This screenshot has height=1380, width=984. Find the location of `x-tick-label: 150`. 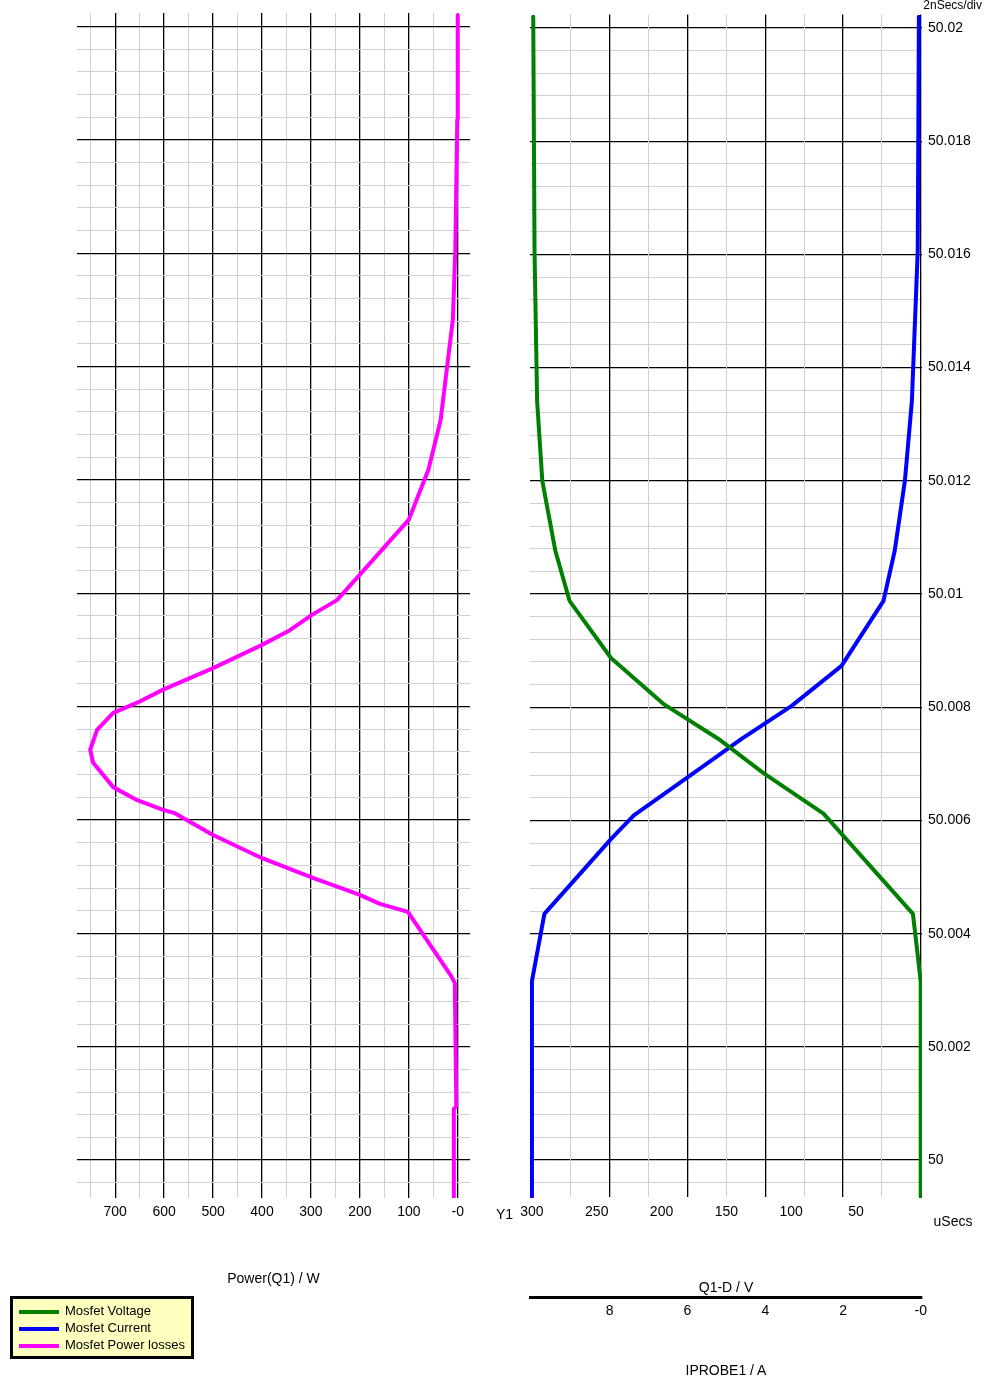

x-tick-label: 150 is located at coordinates (726, 1211).